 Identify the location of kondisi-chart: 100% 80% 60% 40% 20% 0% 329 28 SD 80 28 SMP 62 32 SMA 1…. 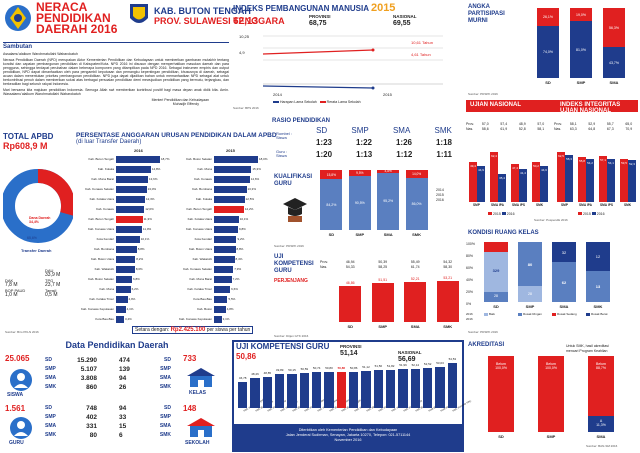
(552, 285).